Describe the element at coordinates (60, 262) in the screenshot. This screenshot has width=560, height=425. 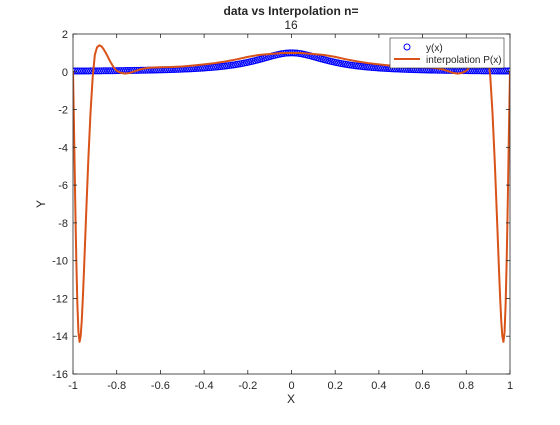
I see `y-tick-label: -10` at that location.